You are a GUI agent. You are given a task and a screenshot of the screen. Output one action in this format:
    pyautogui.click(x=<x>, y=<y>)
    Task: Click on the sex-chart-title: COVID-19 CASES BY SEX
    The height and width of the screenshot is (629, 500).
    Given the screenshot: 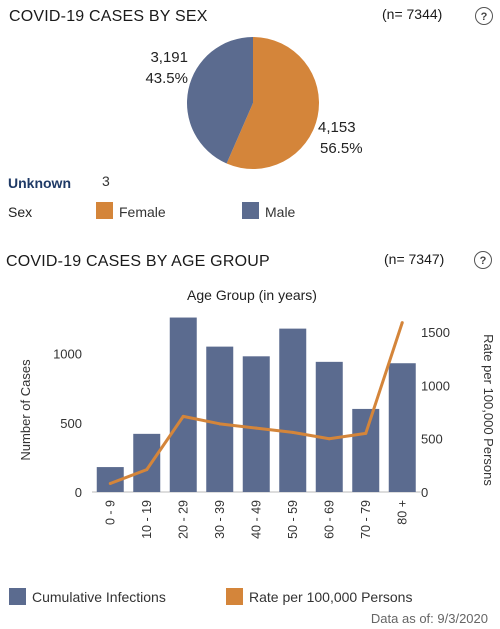 What is the action you would take?
    pyautogui.click(x=108, y=16)
    